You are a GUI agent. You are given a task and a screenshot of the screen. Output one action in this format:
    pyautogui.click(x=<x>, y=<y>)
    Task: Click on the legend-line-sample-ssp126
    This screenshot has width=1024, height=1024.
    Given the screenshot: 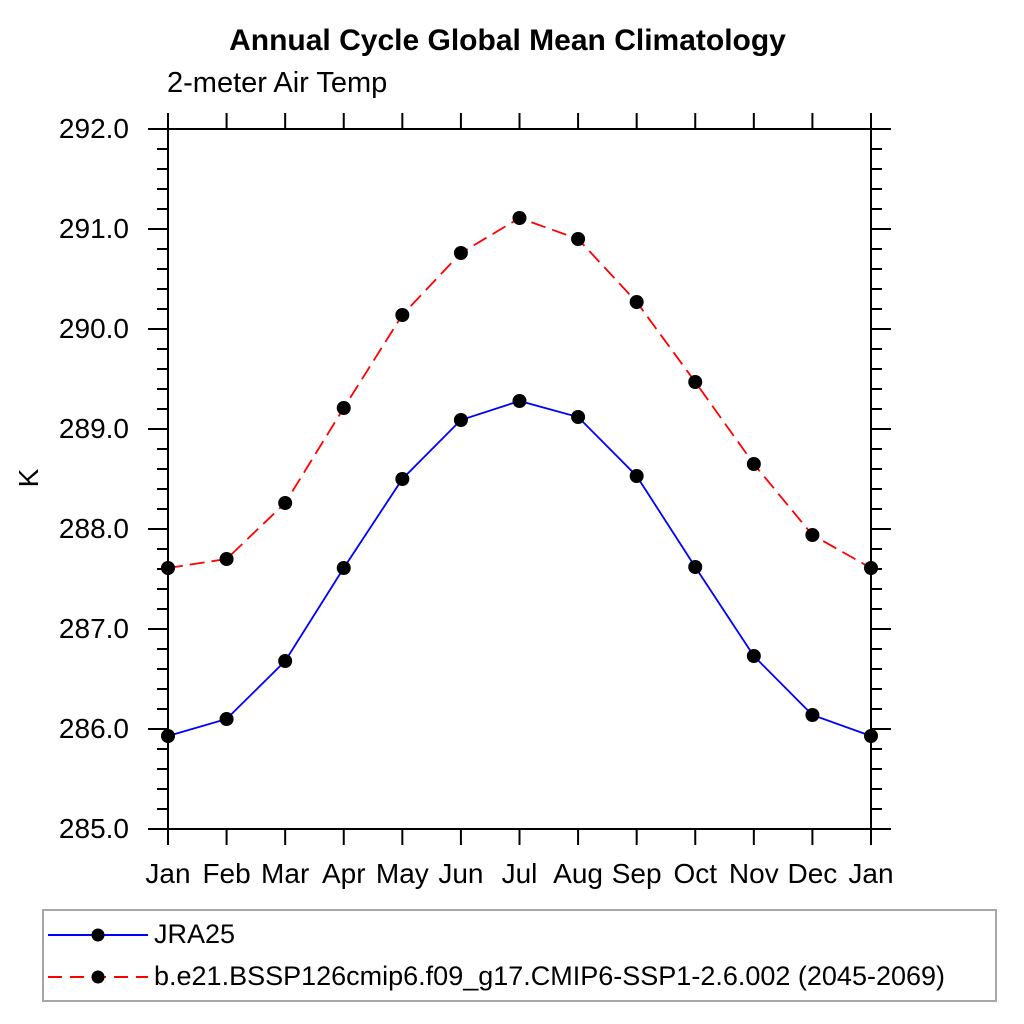 What is the action you would take?
    pyautogui.click(x=98, y=976)
    